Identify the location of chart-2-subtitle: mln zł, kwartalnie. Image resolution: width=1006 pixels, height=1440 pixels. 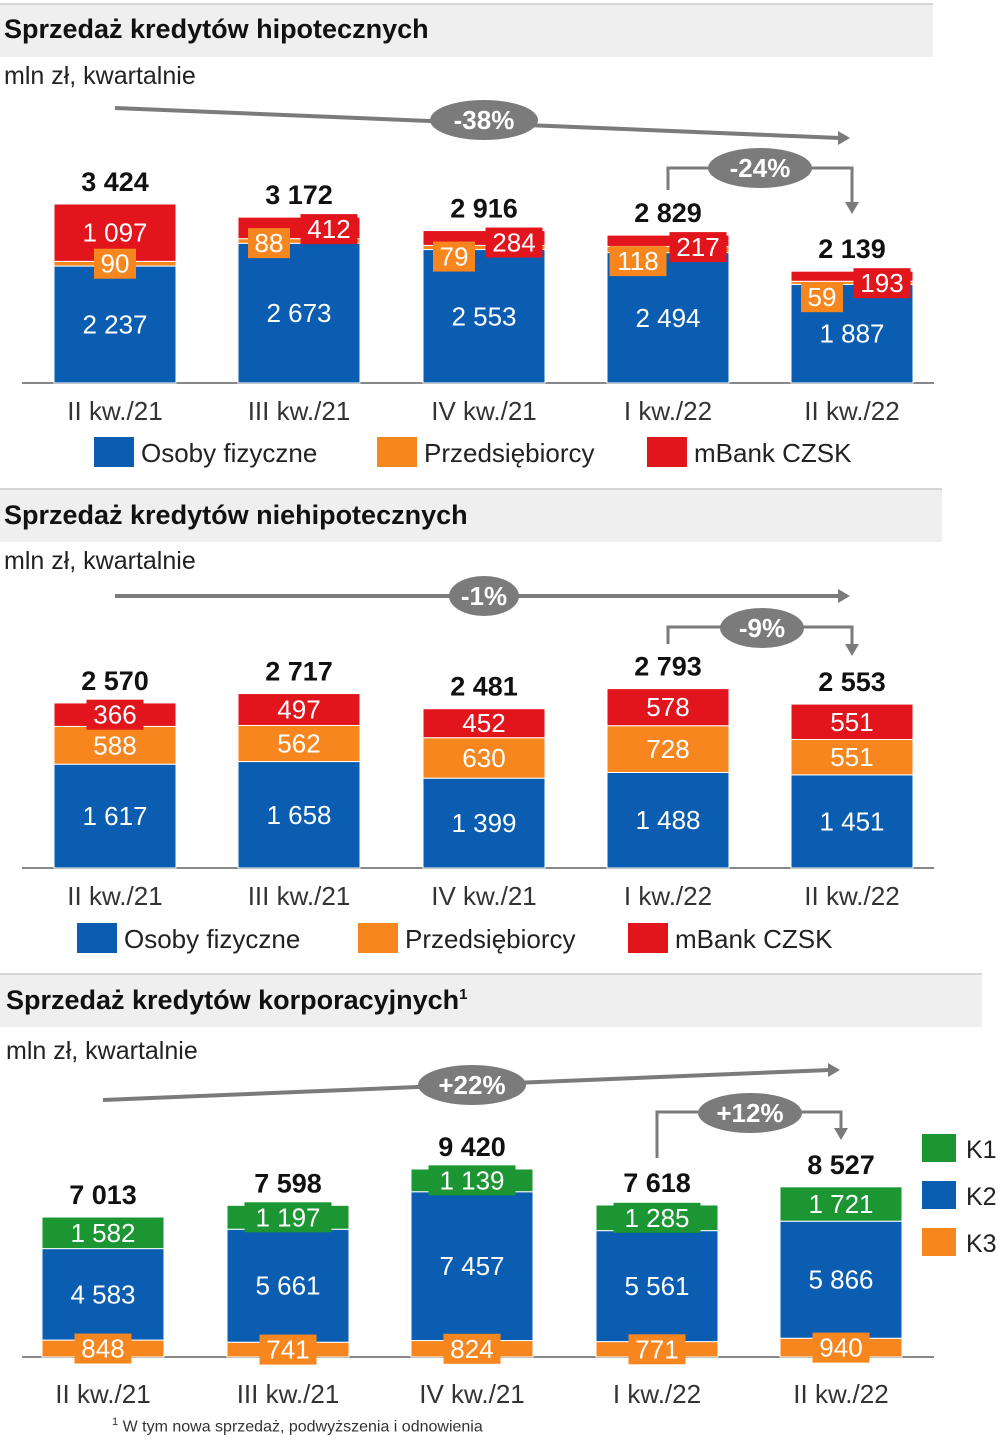
(100, 561).